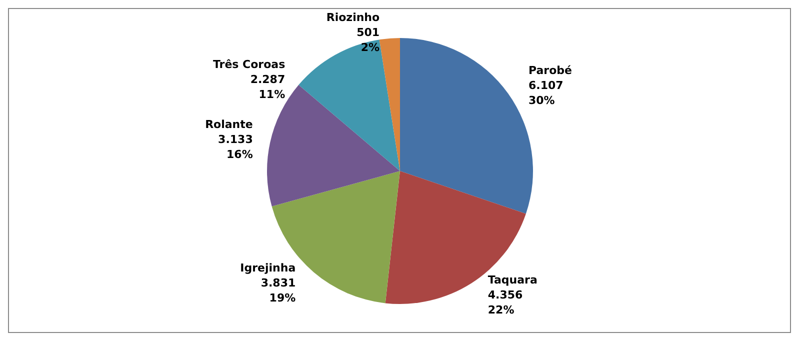 This screenshot has width=799, height=341. I want to click on slice-label: Parobé, so click(550, 70).